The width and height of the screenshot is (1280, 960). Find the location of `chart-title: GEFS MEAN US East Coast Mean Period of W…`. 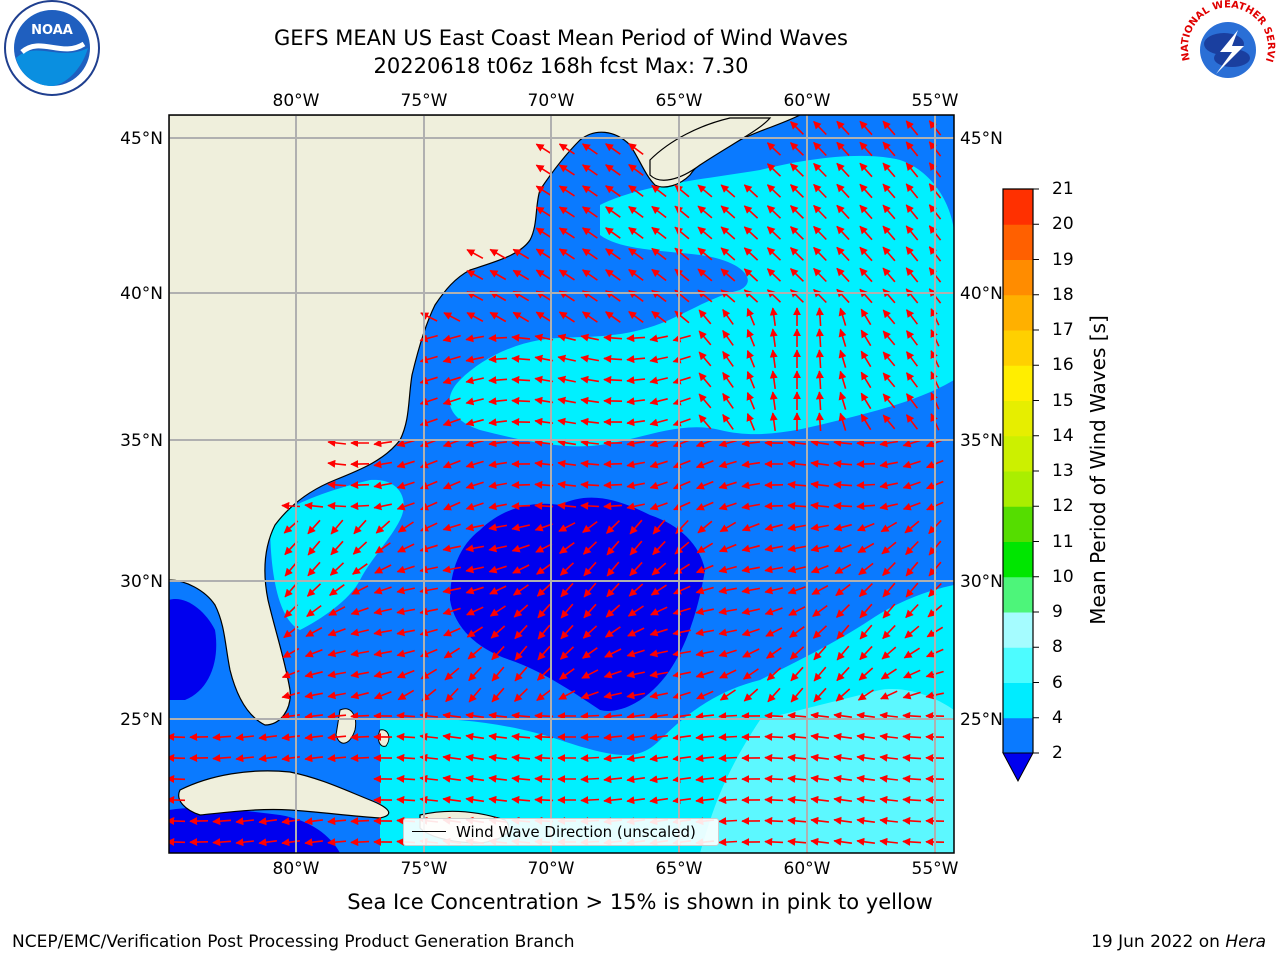

chart-title: GEFS MEAN US East Coast Mean Period of W… is located at coordinates (561, 38).